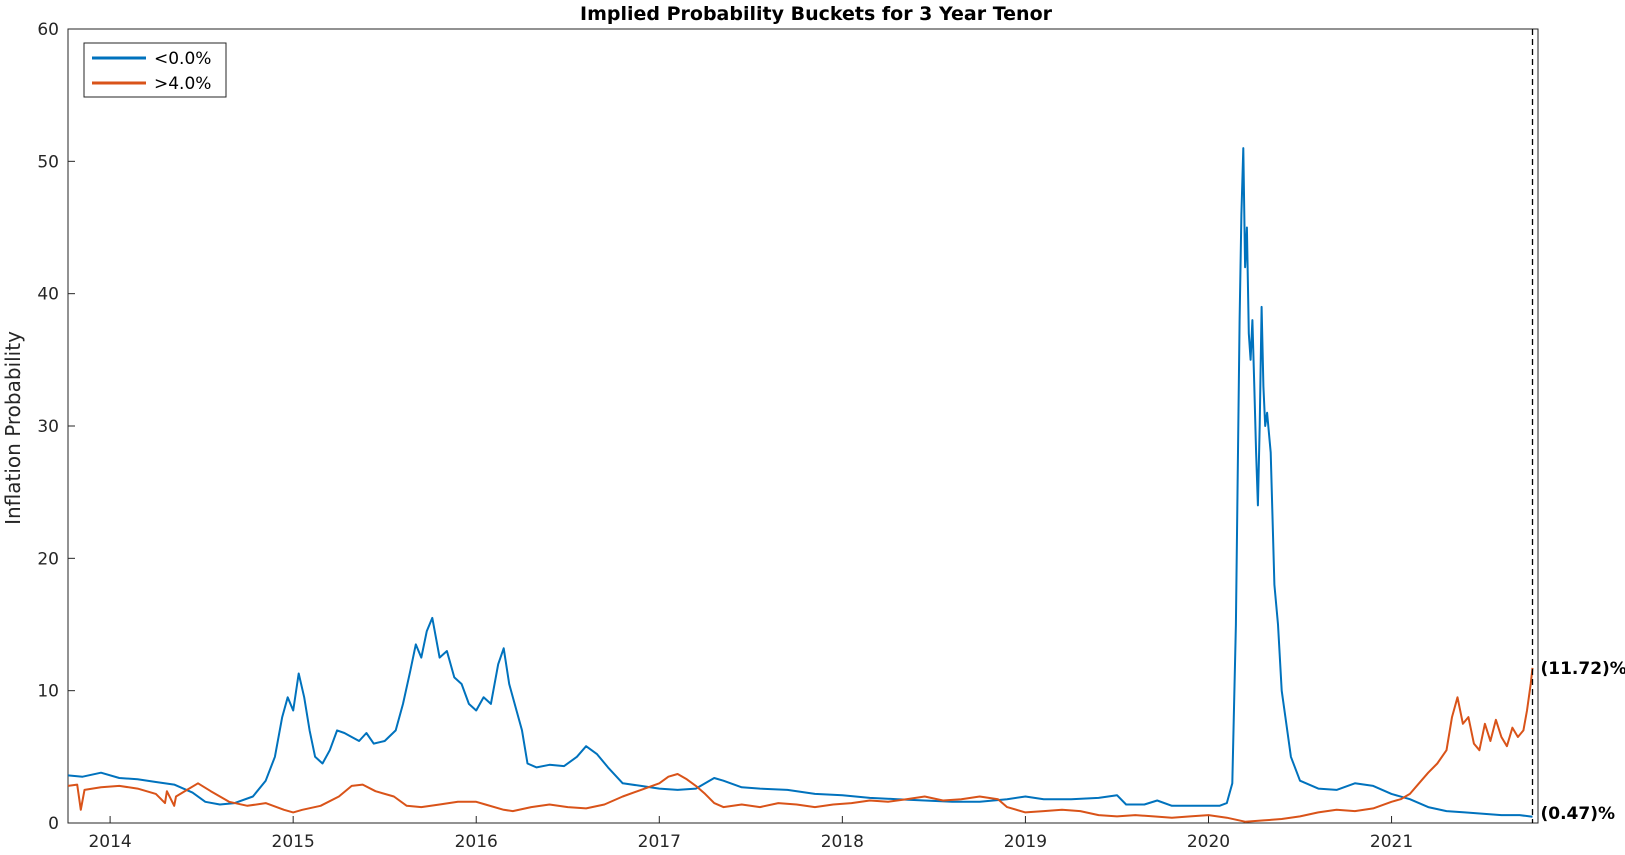 This screenshot has height=855, width=1625. I want to click on x-tick-label: 2017, so click(659, 842).